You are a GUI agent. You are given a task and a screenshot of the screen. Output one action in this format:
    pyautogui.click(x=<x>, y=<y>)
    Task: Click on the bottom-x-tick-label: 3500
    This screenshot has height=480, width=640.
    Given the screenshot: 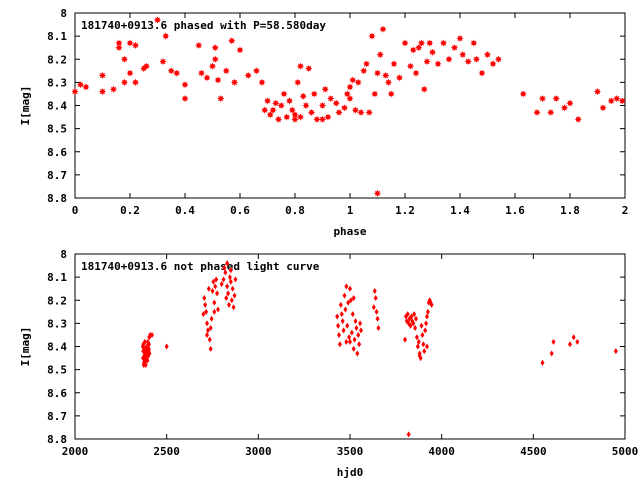 What is the action you would take?
    pyautogui.click(x=350, y=451)
    